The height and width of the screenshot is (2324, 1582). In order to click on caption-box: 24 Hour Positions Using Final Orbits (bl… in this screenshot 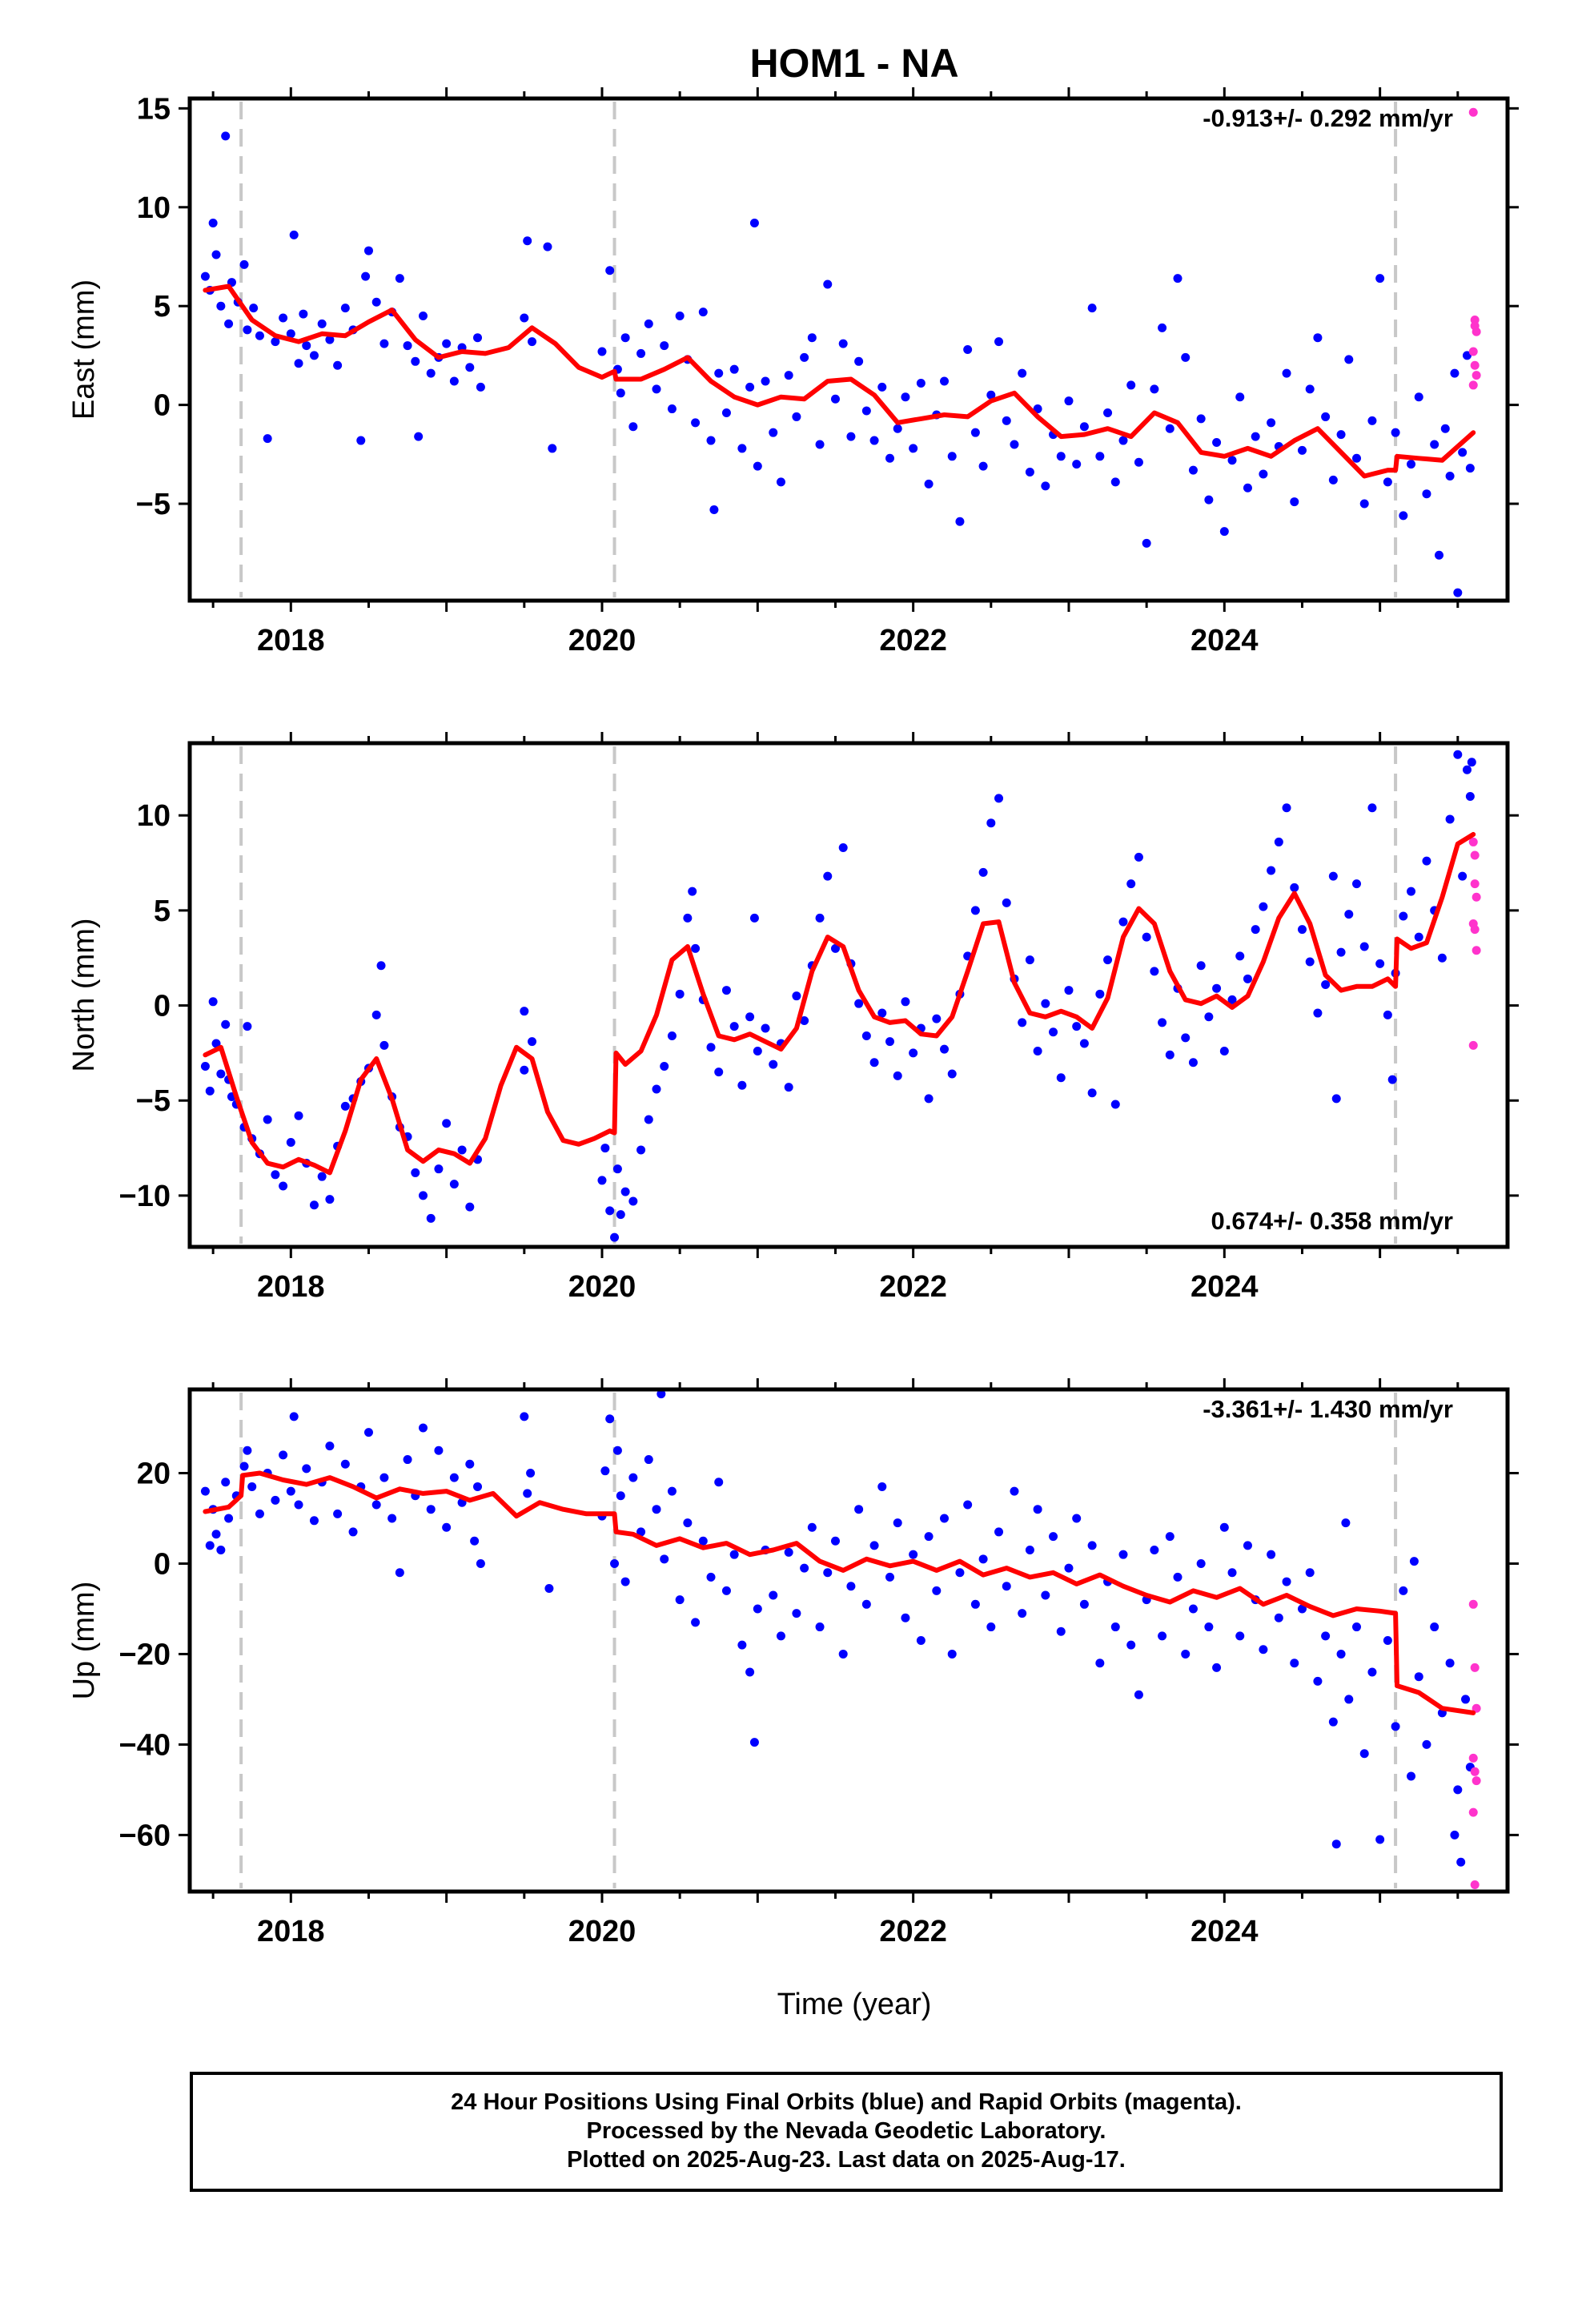, I will do `click(847, 2132)`.